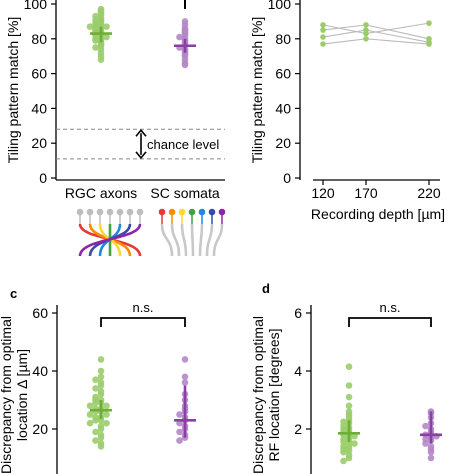 This screenshot has height=474, width=474. What do you see at coordinates (7, 395) in the screenshot?
I see `panel-c-y-label-line1: Discrepancy from optimal` at bounding box center [7, 395].